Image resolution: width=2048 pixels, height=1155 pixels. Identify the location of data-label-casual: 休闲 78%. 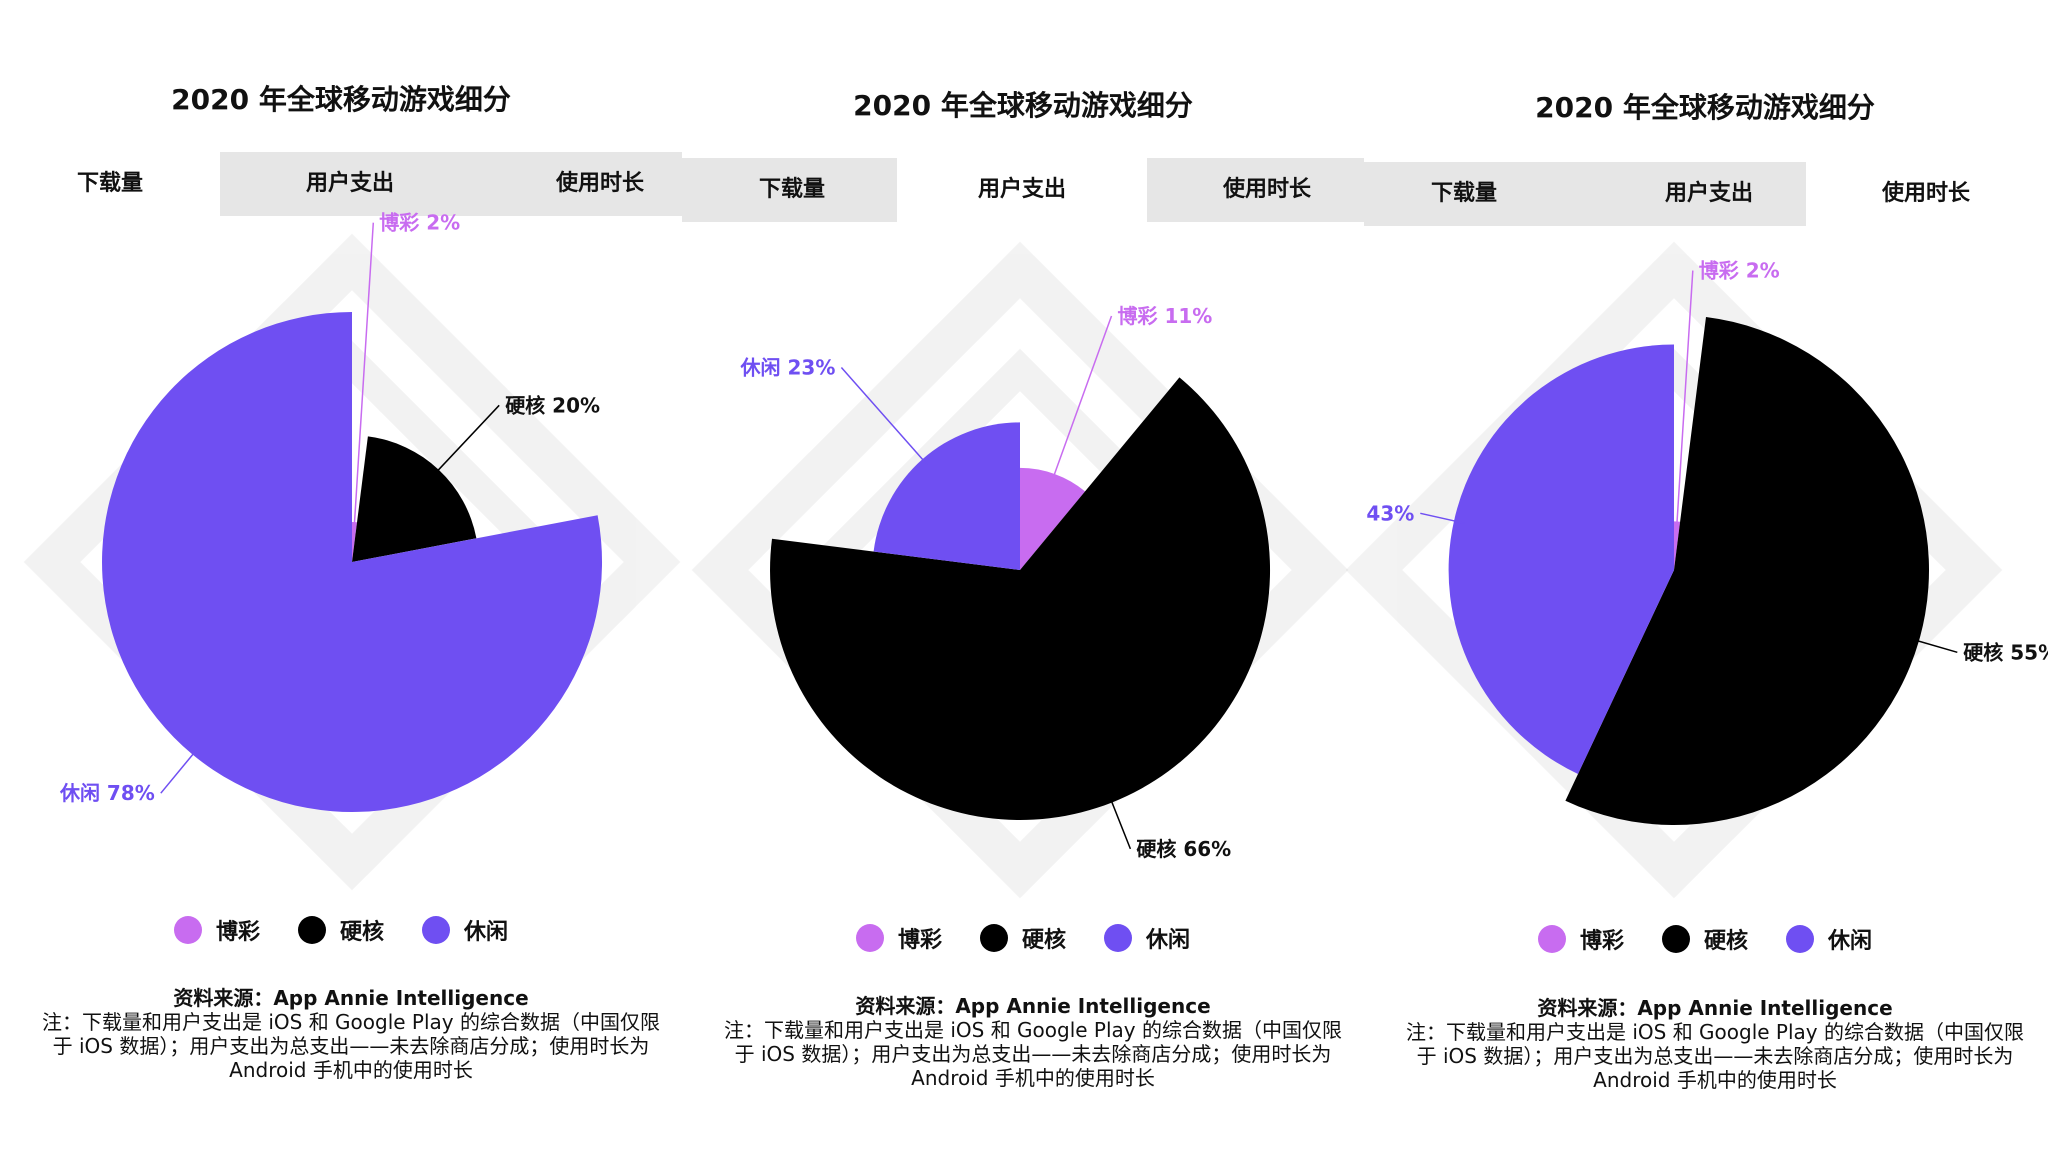
(107, 793).